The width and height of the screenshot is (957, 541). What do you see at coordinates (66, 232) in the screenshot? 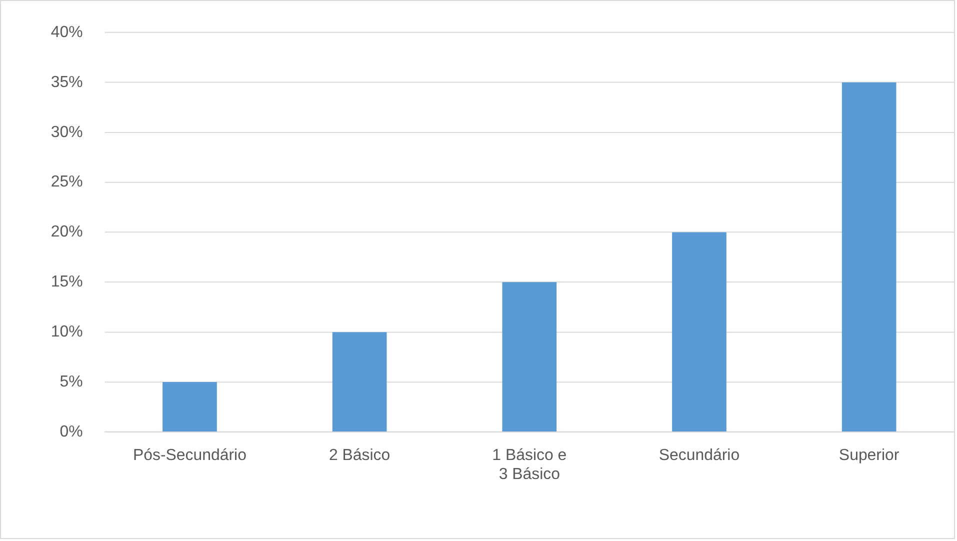
I see `y-tick-label: 20%` at bounding box center [66, 232].